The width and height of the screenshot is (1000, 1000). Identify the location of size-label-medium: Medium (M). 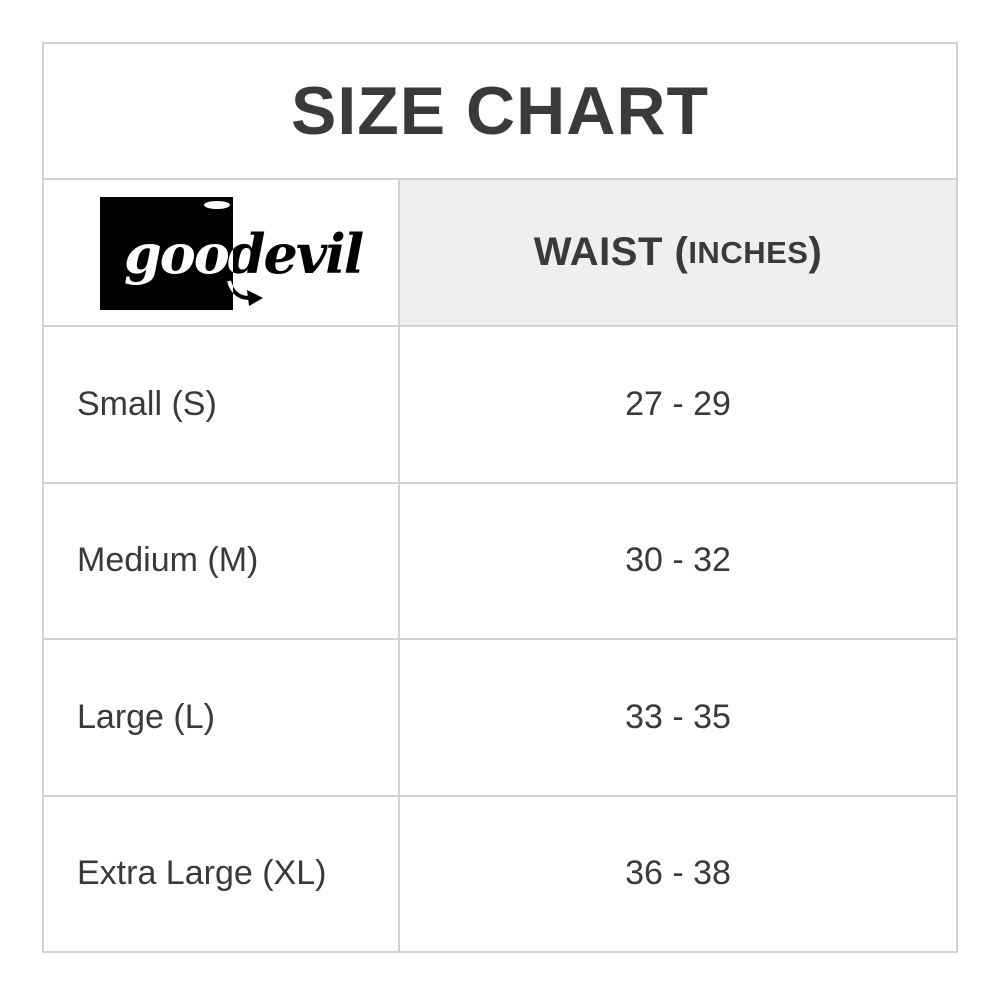
(221, 560).